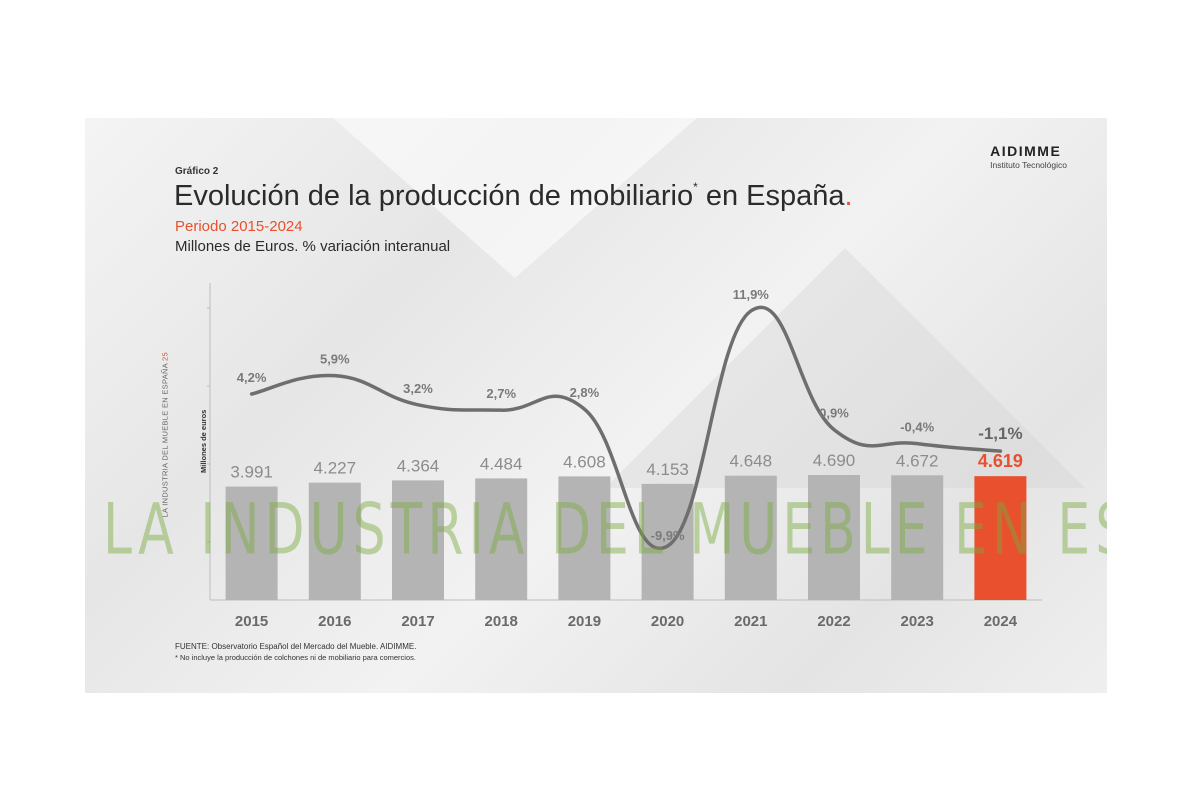  What do you see at coordinates (335, 359) in the screenshot?
I see `line-value-label: 5,9%` at bounding box center [335, 359].